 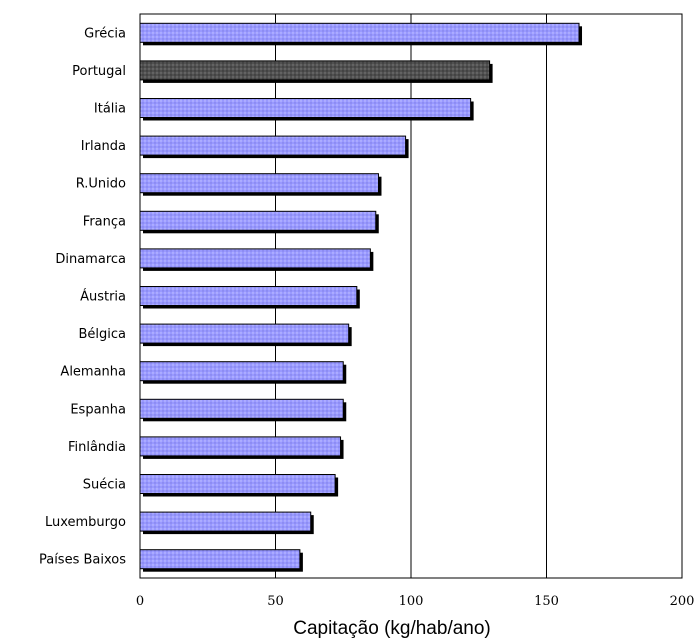 I want to click on category-label: Itália, so click(x=110, y=109).